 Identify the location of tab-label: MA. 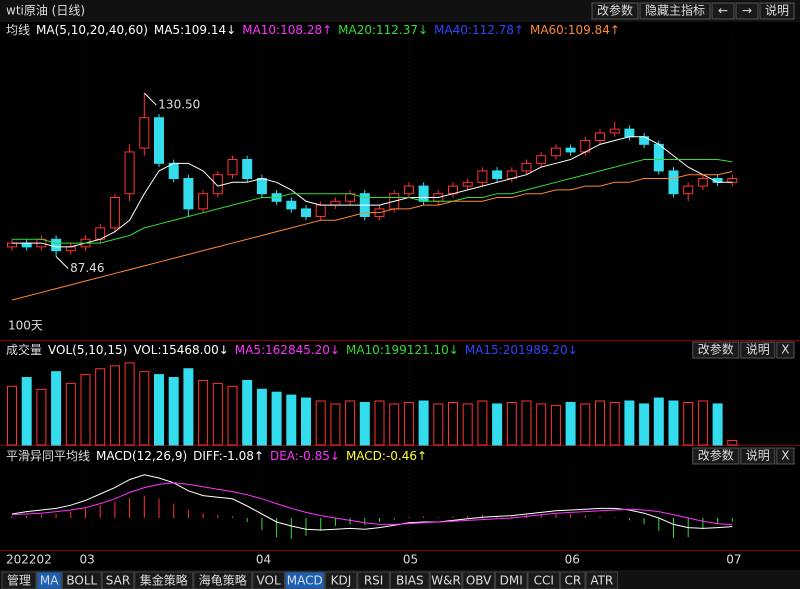
(49, 581).